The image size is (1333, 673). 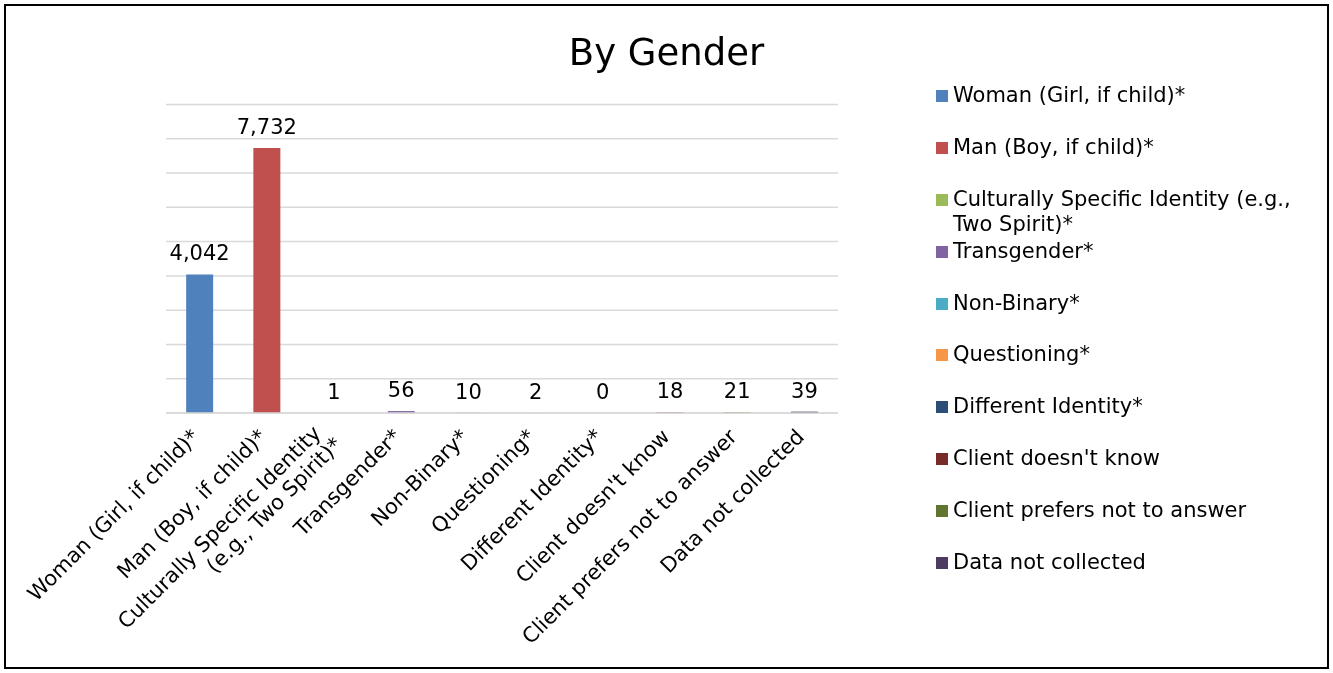 What do you see at coordinates (1056, 458) in the screenshot?
I see `legend-label: Client doesn't know` at bounding box center [1056, 458].